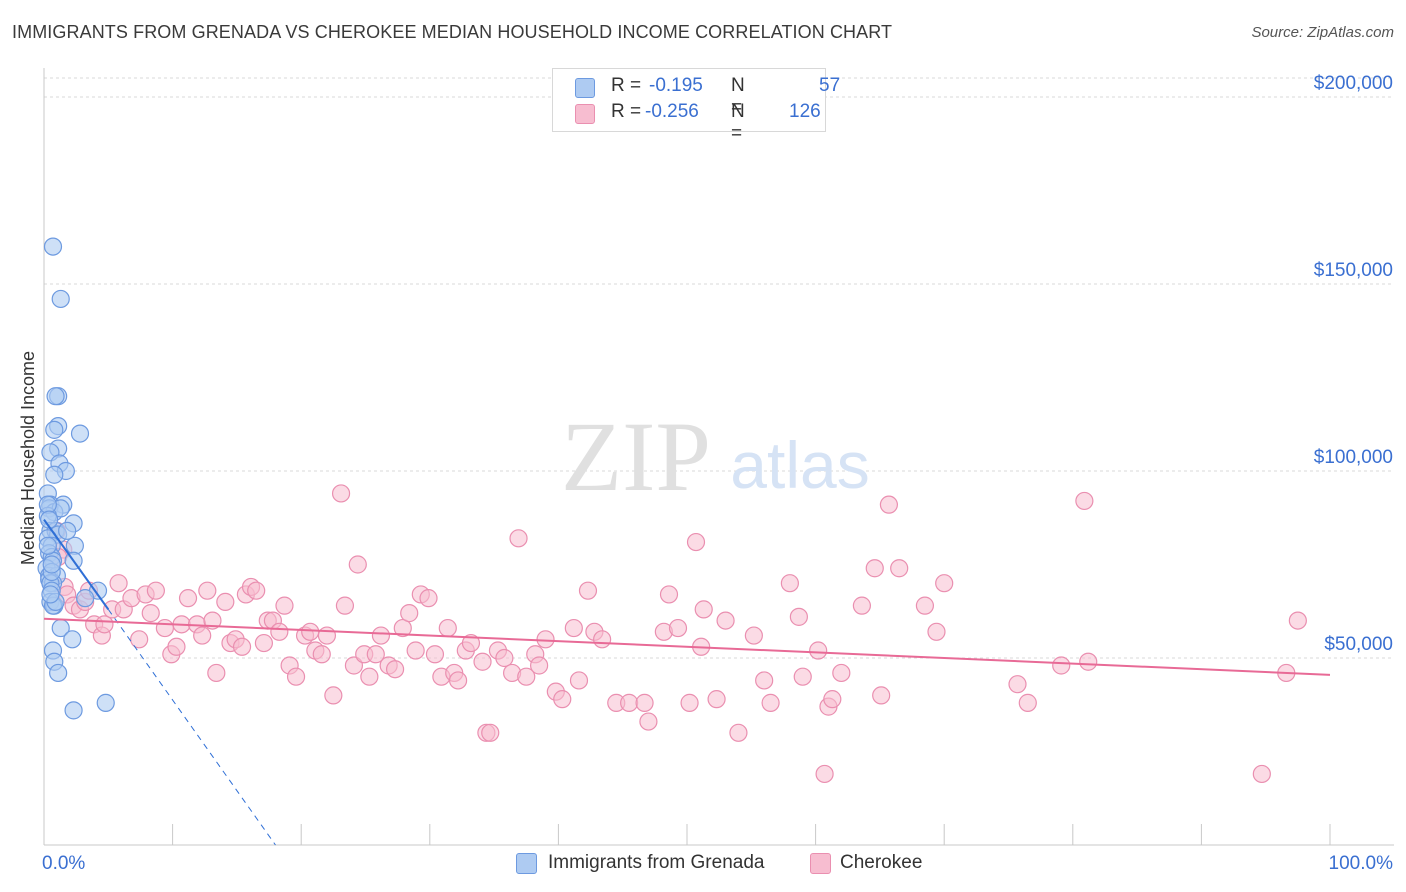  What do you see at coordinates (585, 88) in the screenshot?
I see `grenada-swatch` at bounding box center [585, 88].